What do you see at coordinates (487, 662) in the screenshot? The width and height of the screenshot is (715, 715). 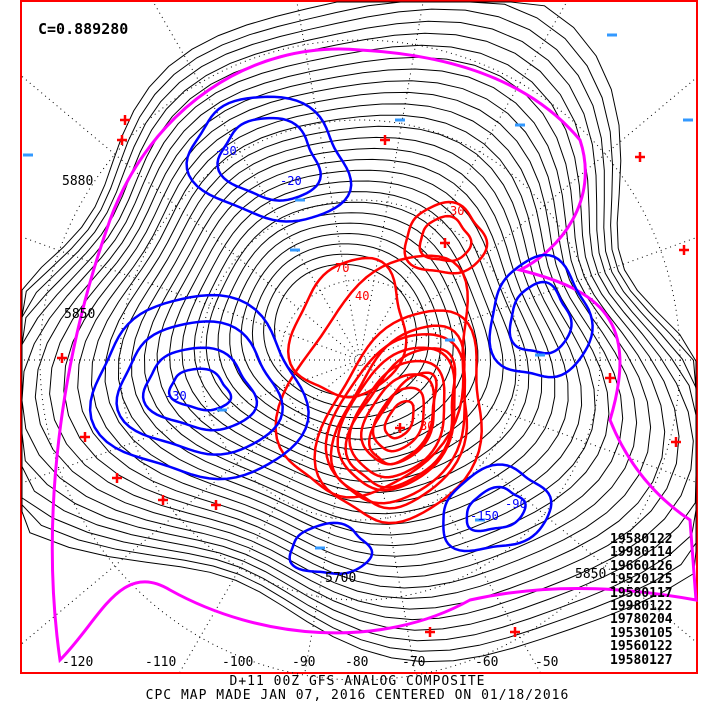 I see `longitude-label: -60` at bounding box center [487, 662].